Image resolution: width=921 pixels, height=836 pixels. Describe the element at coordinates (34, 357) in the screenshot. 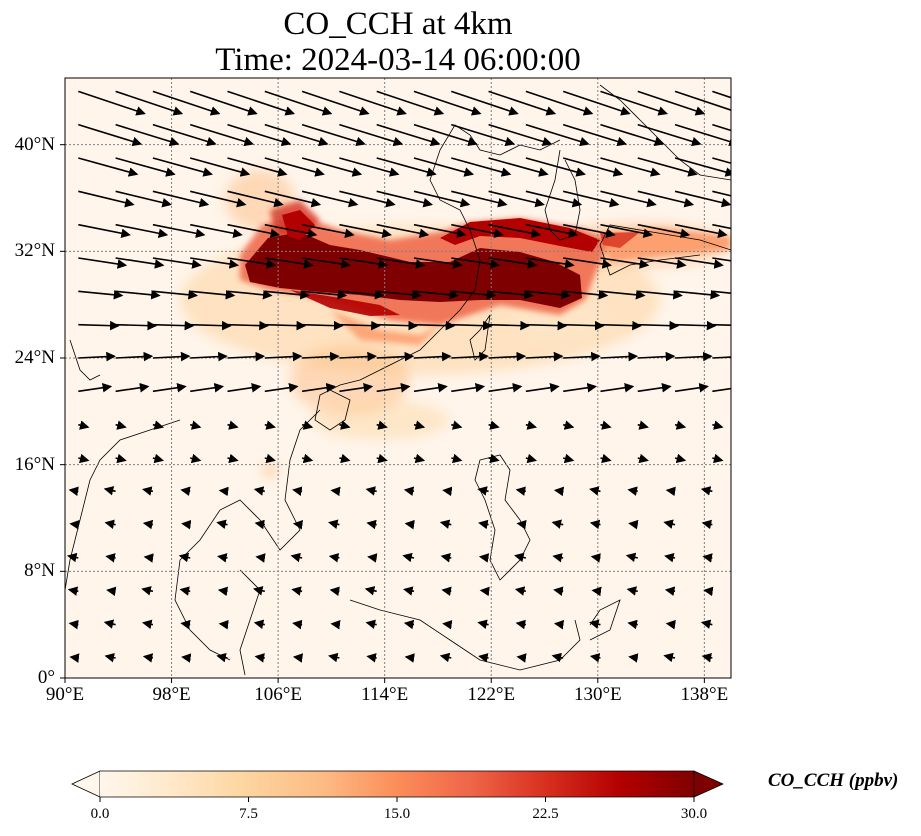

I see `lat-tick-label: 24°N` at that location.